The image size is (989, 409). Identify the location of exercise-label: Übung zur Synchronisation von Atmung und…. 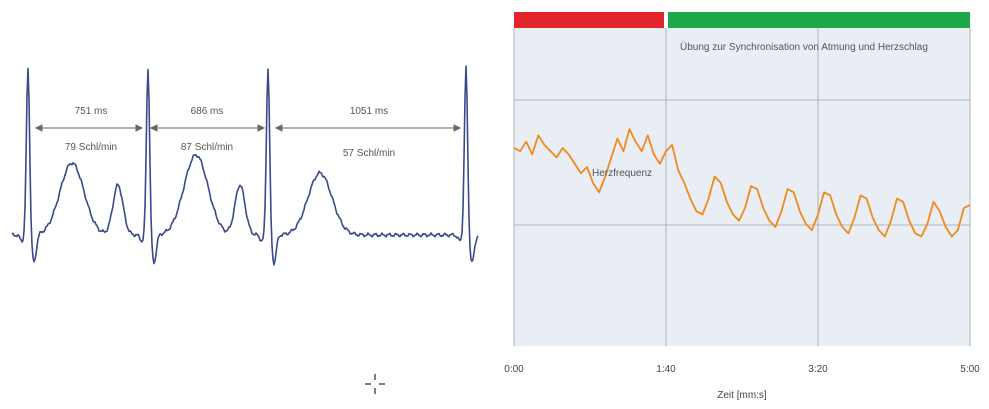
(804, 47).